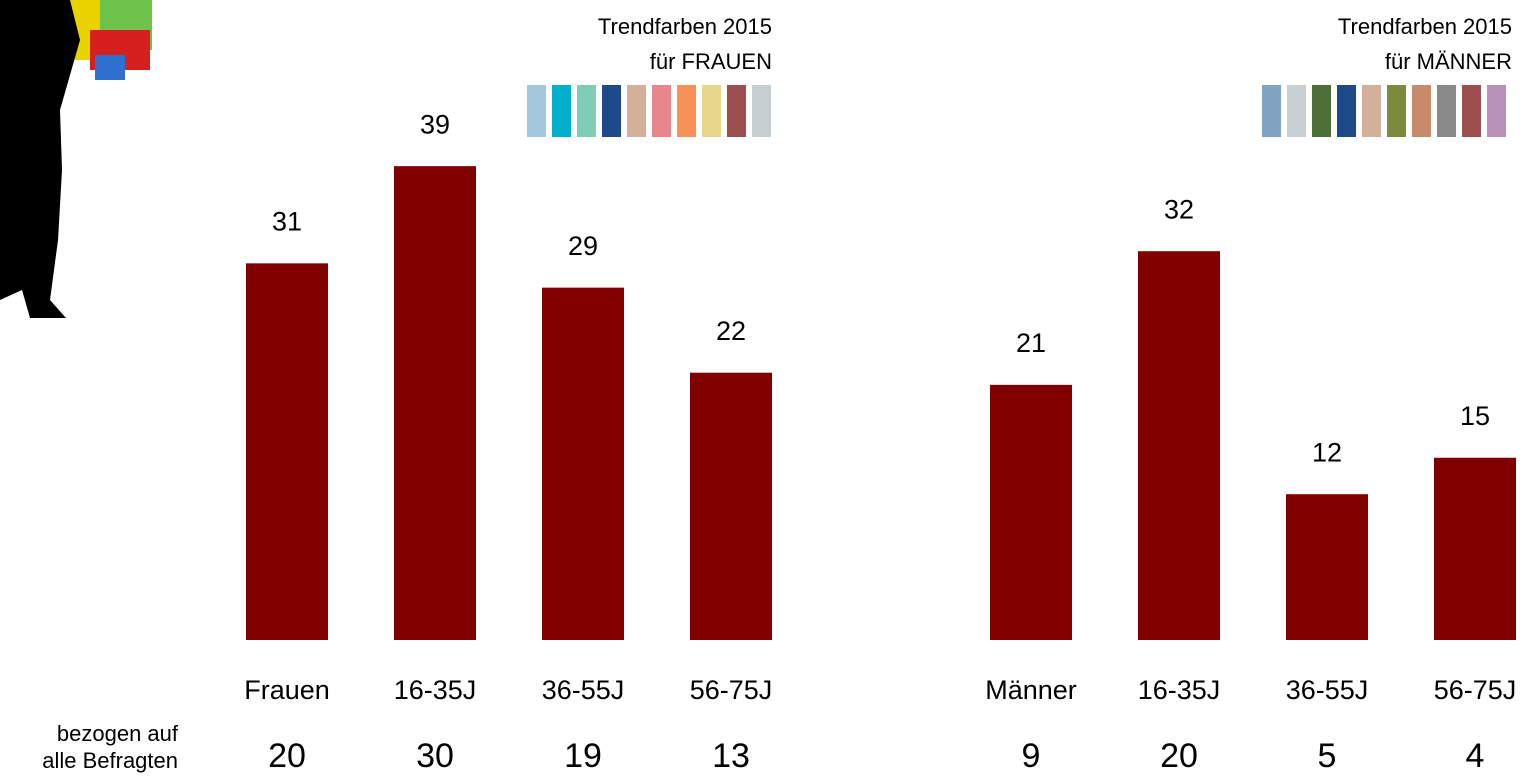 The image size is (1532, 784). I want to click on overall-value: 9, so click(1031, 756).